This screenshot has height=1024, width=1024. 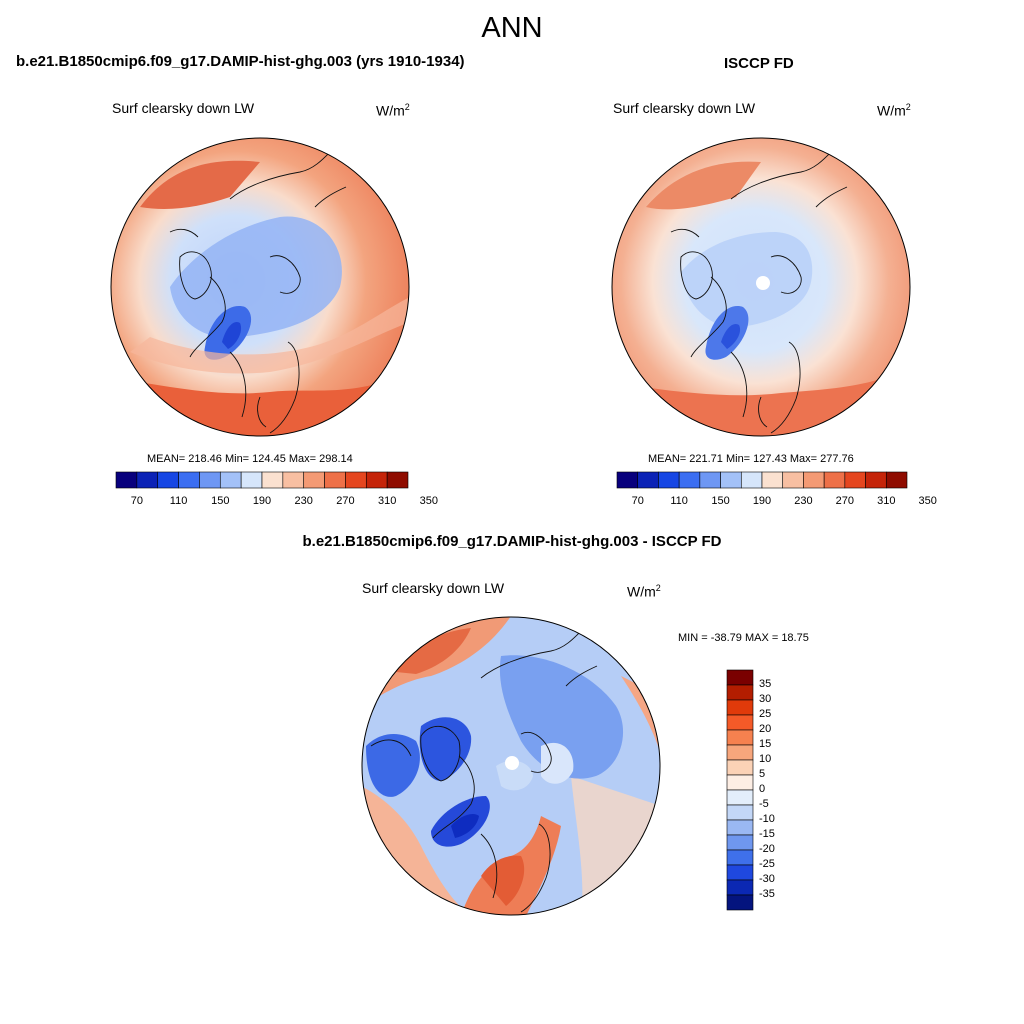 What do you see at coordinates (250, 459) in the screenshot?
I see `model-stats: MEAN= 218.46 Min= 124.45 Max= 298.14` at bounding box center [250, 459].